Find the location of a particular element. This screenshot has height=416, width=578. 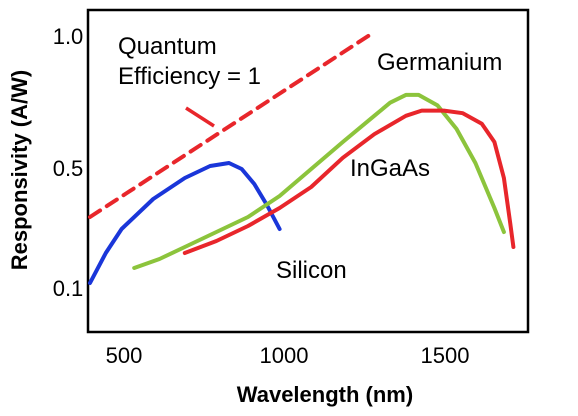

annotation-qe-line2: Efficiency = 1 is located at coordinates (189, 76).